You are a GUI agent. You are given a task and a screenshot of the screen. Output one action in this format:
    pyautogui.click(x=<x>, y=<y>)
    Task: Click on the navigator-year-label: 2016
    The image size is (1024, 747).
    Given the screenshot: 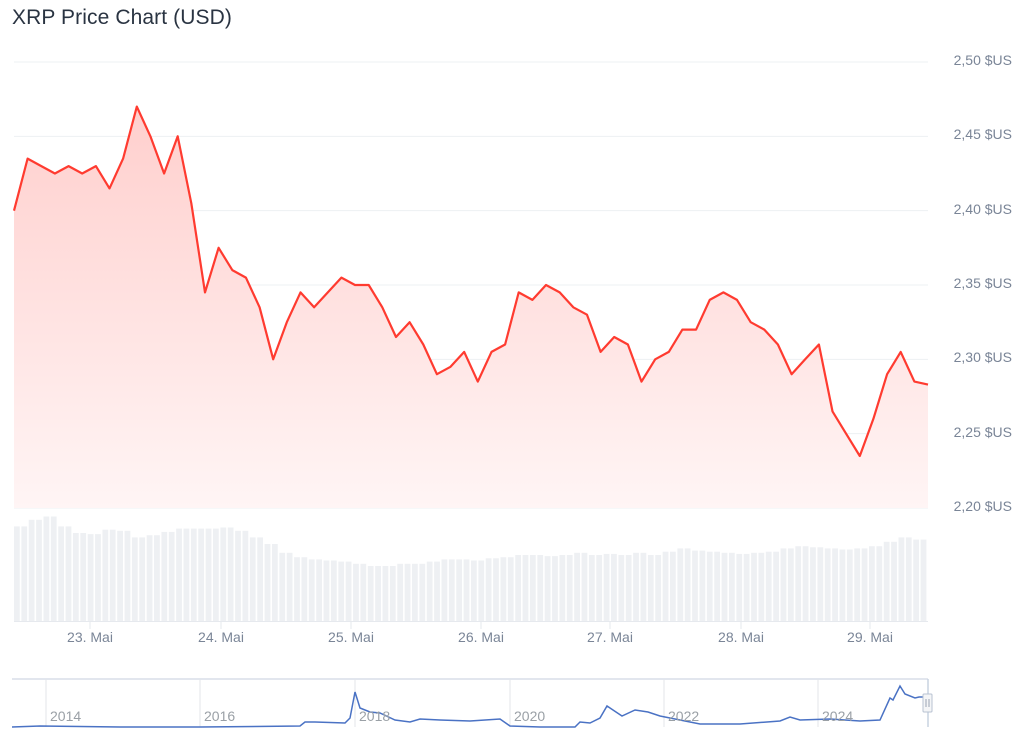 What is the action you would take?
    pyautogui.click(x=220, y=716)
    